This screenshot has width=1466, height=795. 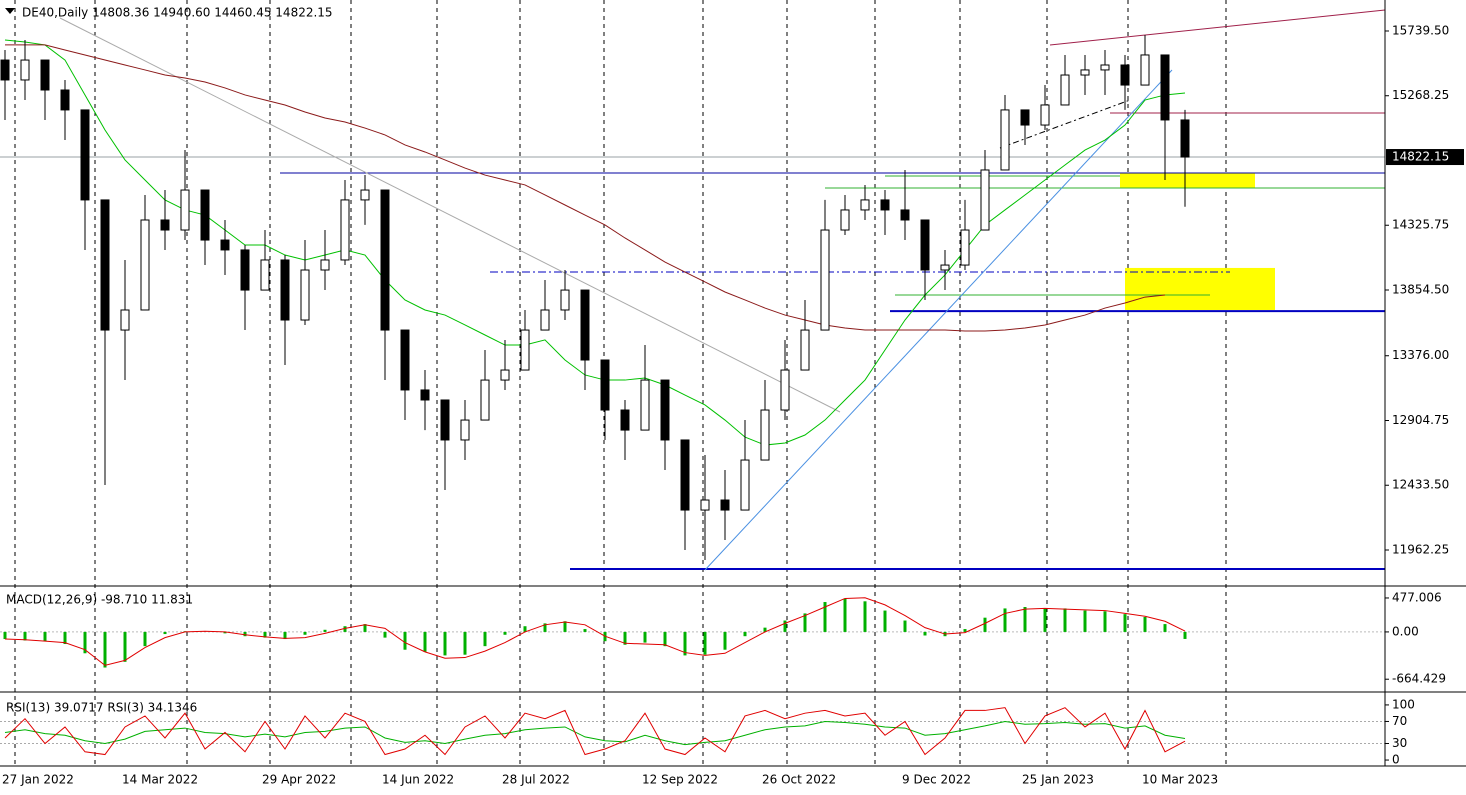 What do you see at coordinates (1420, 355) in the screenshot?
I see `y-tick-label: 13376.00` at bounding box center [1420, 355].